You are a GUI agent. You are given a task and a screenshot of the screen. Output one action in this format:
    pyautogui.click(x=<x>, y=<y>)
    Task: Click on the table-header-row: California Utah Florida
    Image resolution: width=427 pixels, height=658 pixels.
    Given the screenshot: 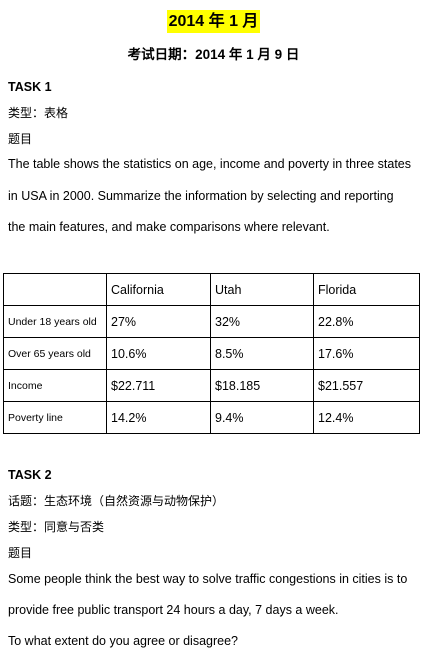 What is the action you would take?
    pyautogui.click(x=211, y=289)
    